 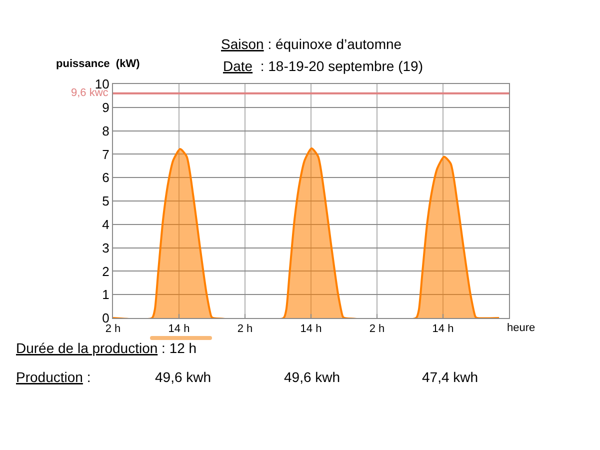 What do you see at coordinates (106, 201) in the screenshot?
I see `y-tick-label: 5` at bounding box center [106, 201].